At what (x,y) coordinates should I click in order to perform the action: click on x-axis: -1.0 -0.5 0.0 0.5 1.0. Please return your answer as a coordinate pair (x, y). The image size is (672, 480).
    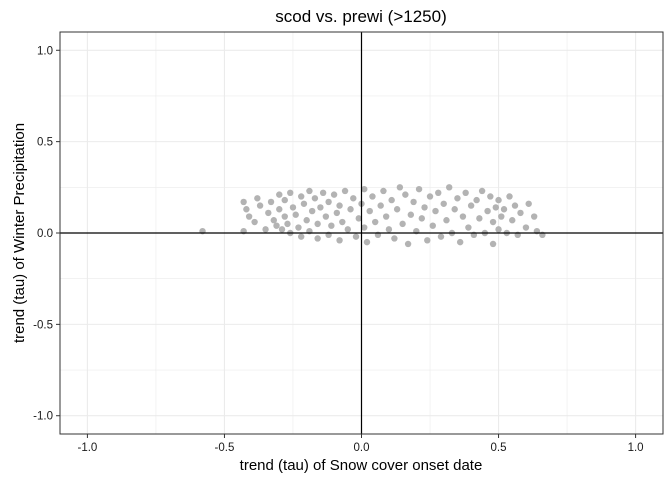
    Looking at the image, I should click on (360, 444).